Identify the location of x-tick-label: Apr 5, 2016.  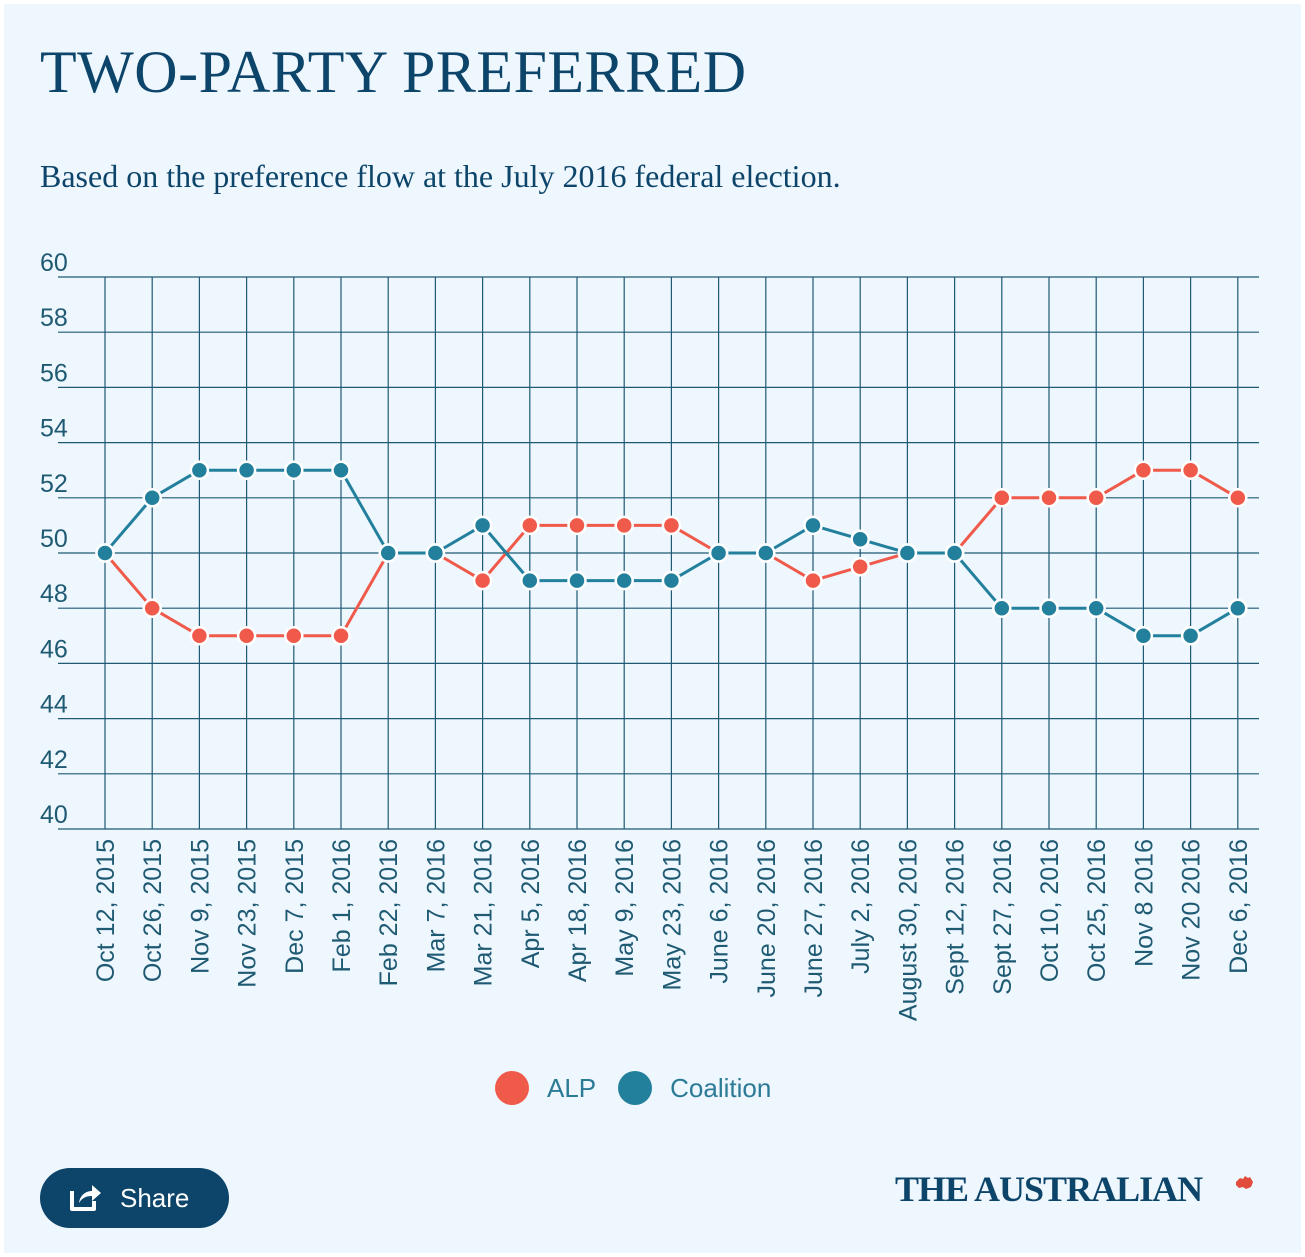
(531, 903).